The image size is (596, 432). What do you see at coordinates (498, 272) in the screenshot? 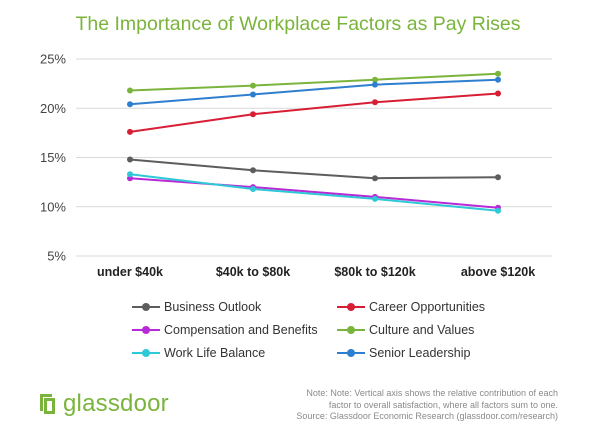
I see `x-tick-label: above $120k` at bounding box center [498, 272].